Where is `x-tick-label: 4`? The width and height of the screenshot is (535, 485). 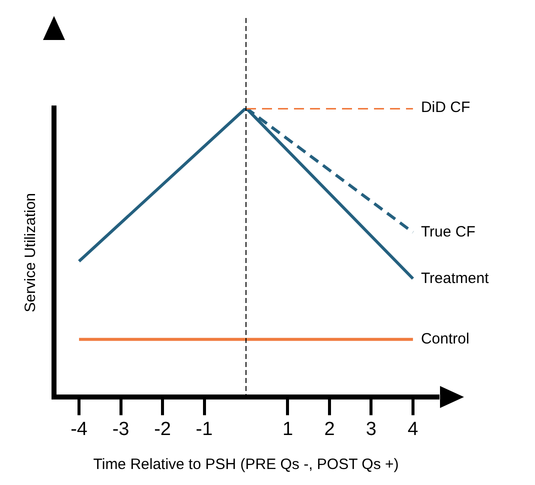 x-tick-label: 4 is located at coordinates (413, 429).